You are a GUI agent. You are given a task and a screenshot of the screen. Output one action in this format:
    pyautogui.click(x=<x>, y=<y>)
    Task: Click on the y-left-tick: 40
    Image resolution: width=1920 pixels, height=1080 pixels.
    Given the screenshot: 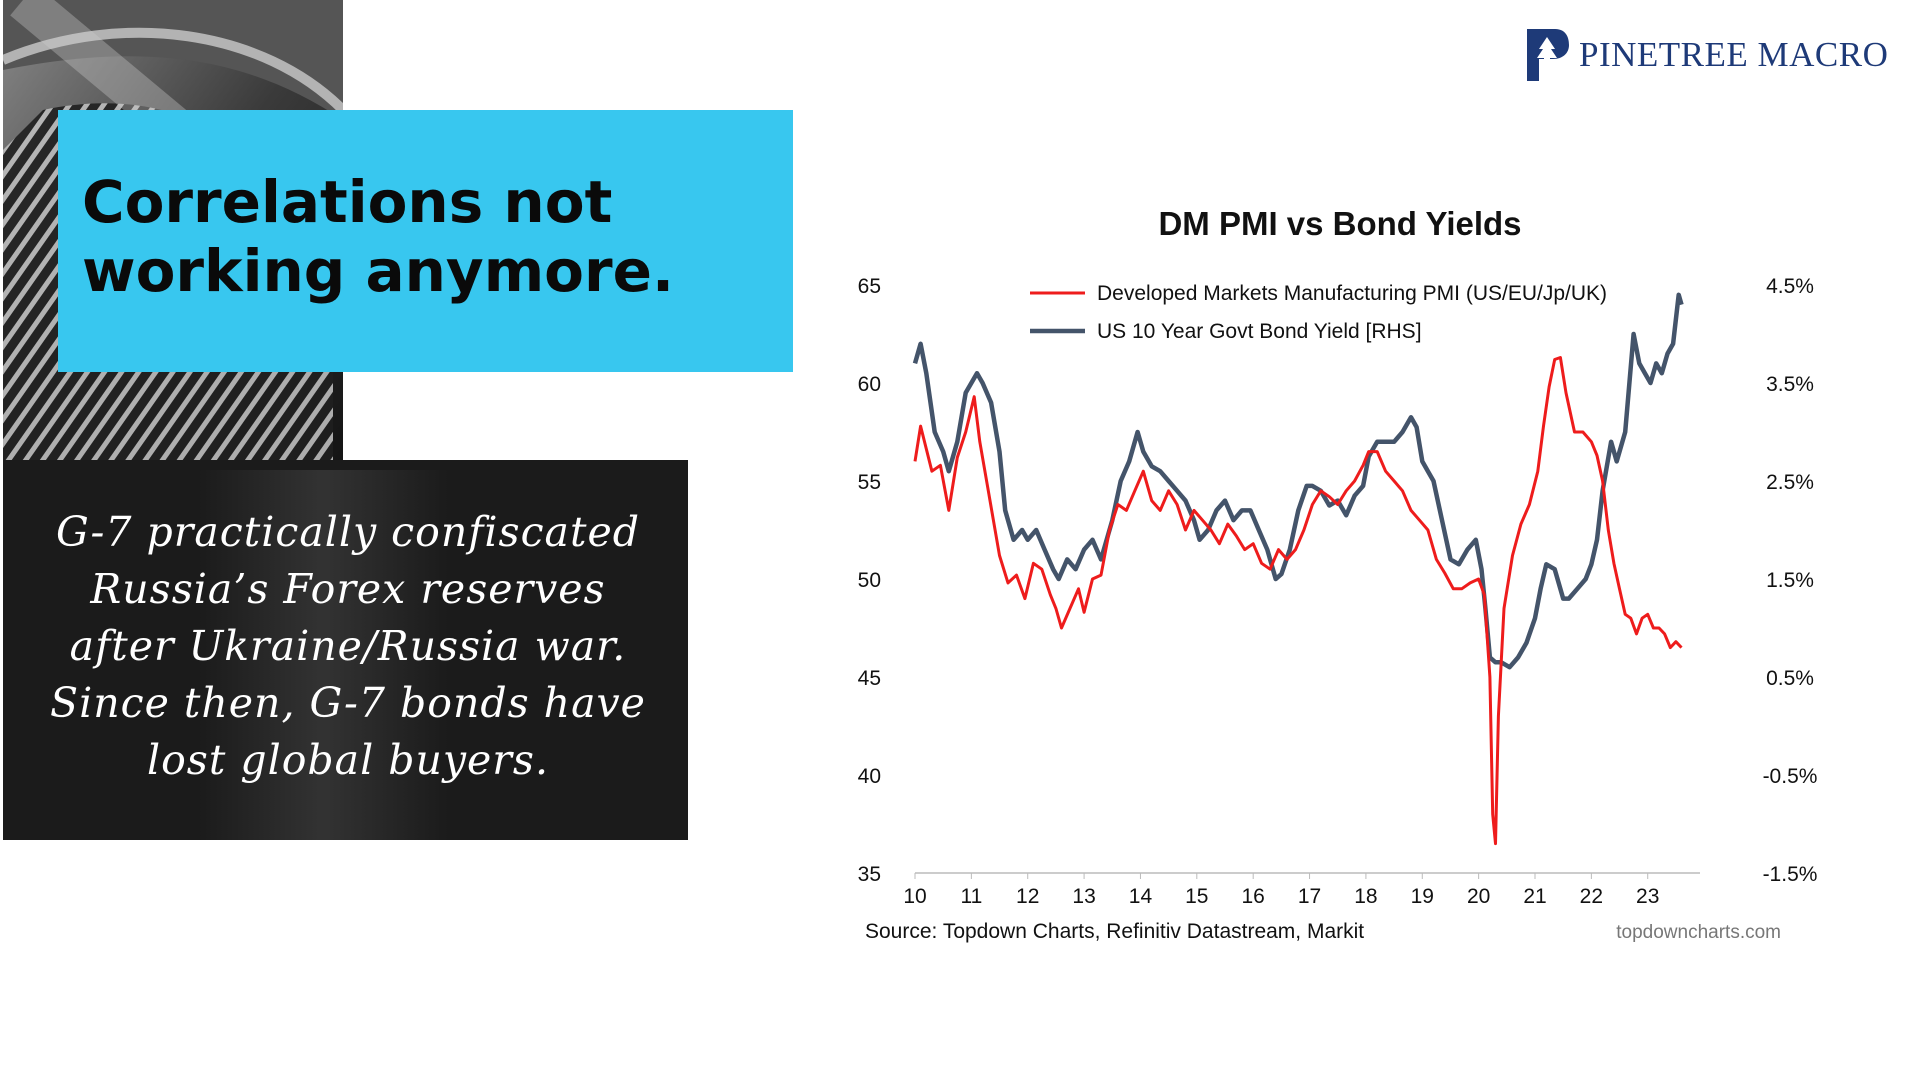 What is the action you would take?
    pyautogui.click(x=869, y=776)
    